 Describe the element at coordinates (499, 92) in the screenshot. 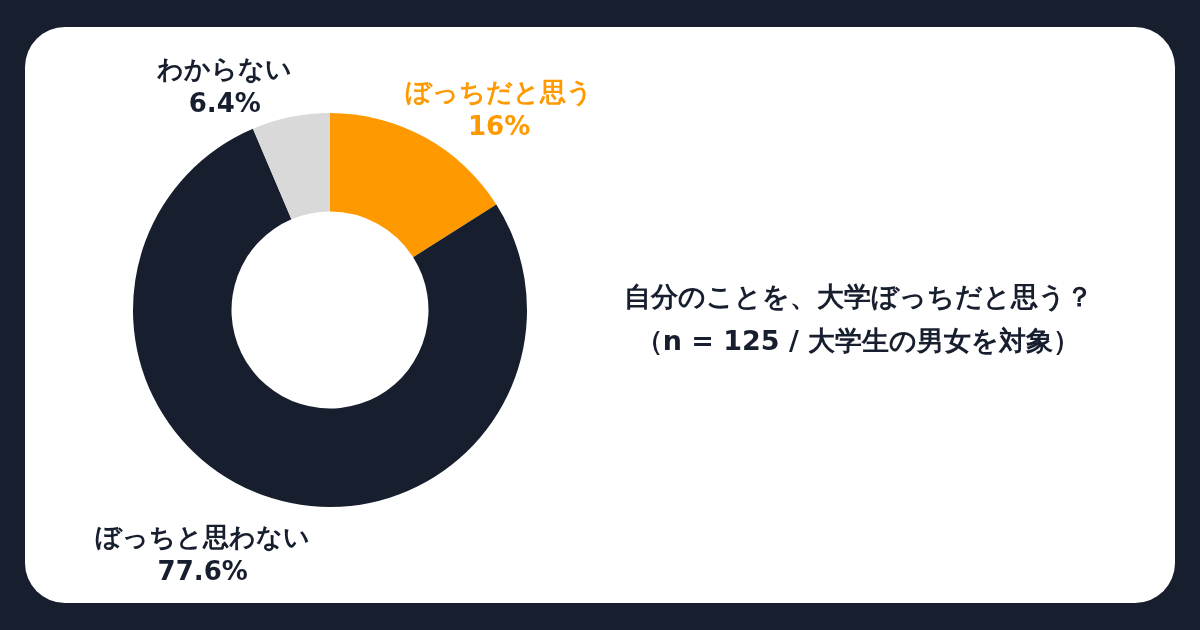

I see `slice-label: ぼっちだと思う` at that location.